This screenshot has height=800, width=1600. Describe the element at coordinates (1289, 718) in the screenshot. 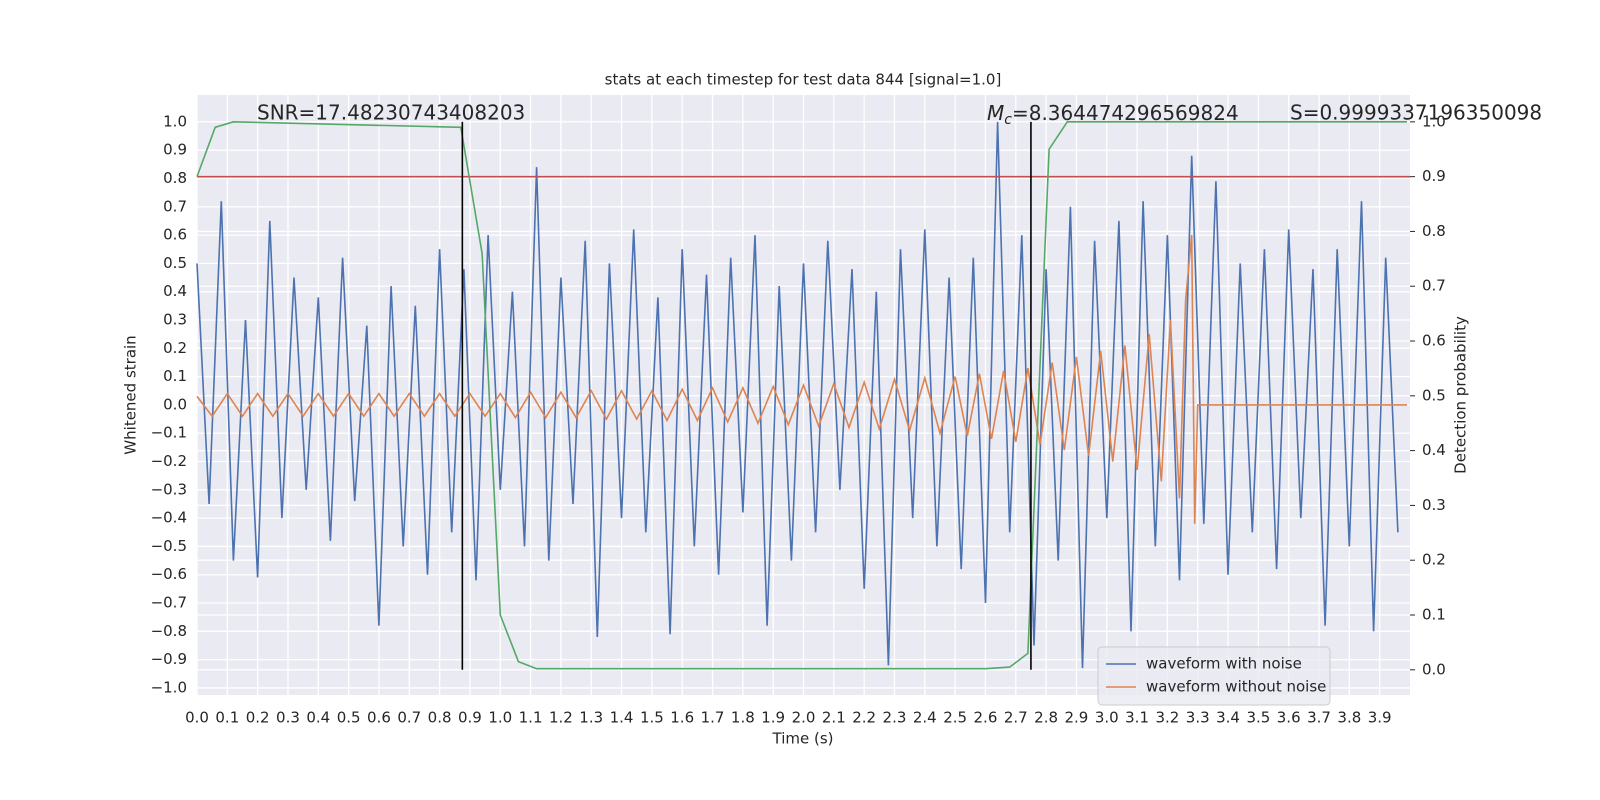

I see `x-tick-label: 3.6` at that location.